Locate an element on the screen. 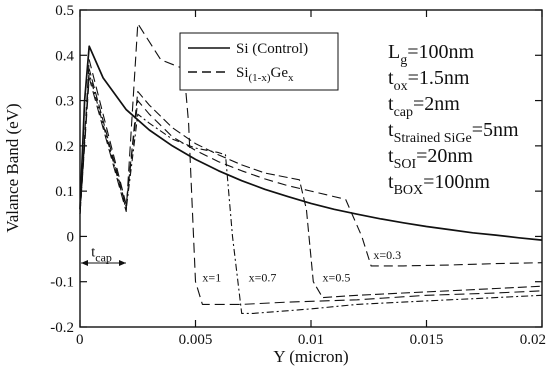  x-tick-label: 0 is located at coordinates (80, 340).